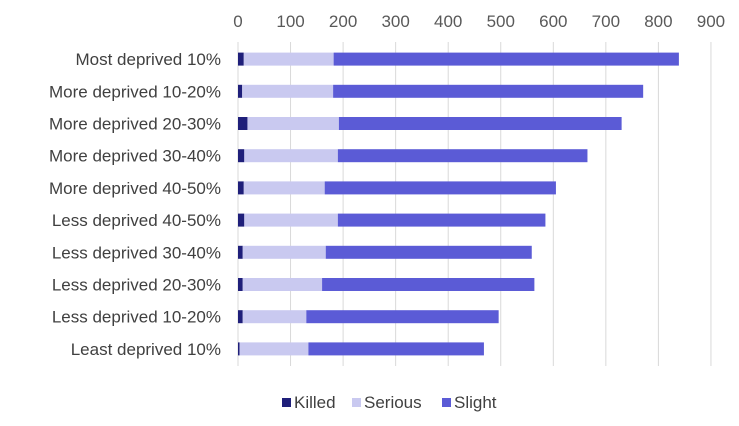 The image size is (739, 426). What do you see at coordinates (136, 220) in the screenshot?
I see `category-label: Less deprived 40-50%` at bounding box center [136, 220].